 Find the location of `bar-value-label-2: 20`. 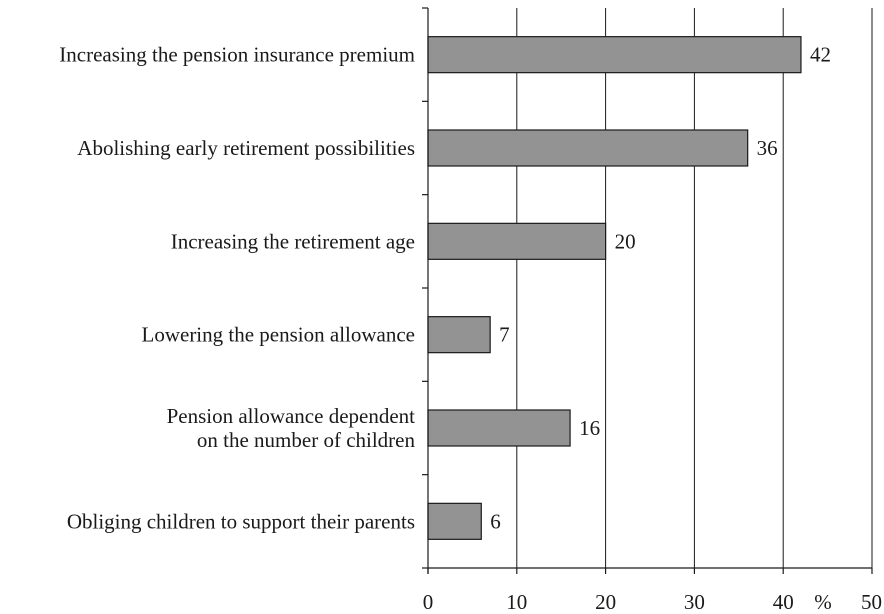

bar-value-label-2: 20 is located at coordinates (625, 241).